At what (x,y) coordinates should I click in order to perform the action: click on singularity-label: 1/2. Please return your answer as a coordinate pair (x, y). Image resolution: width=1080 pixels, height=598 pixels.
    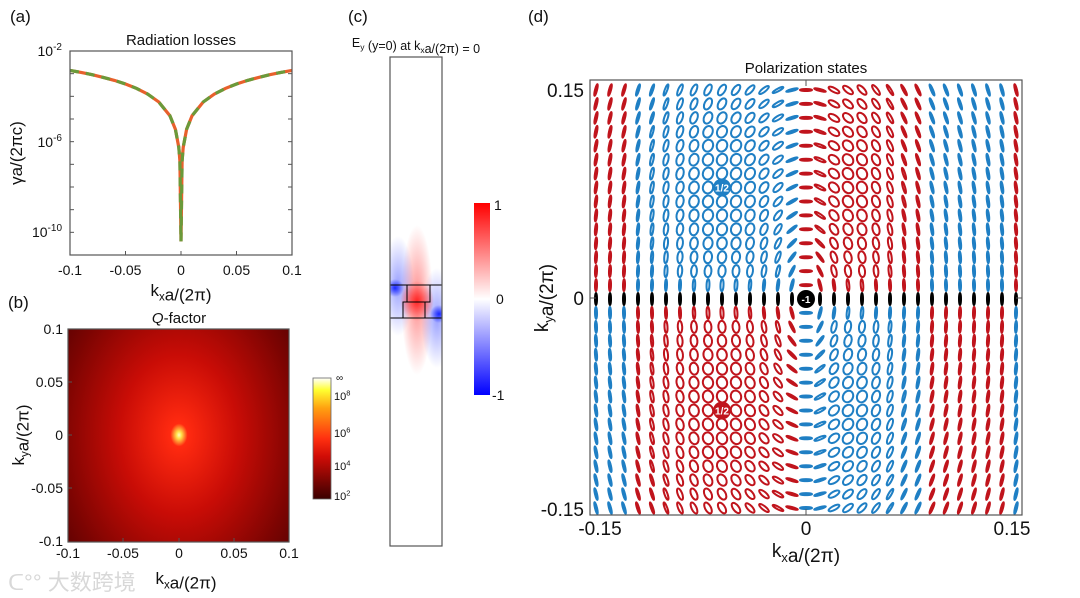
    Looking at the image, I should click on (722, 411).